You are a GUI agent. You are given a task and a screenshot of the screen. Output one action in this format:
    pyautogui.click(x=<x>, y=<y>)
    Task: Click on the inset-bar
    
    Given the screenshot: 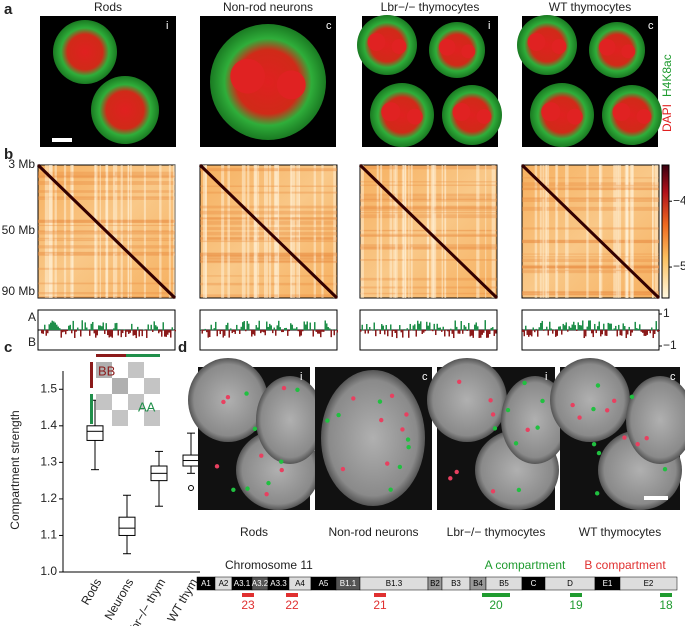 What is the action you would take?
    pyautogui.click(x=91, y=409)
    